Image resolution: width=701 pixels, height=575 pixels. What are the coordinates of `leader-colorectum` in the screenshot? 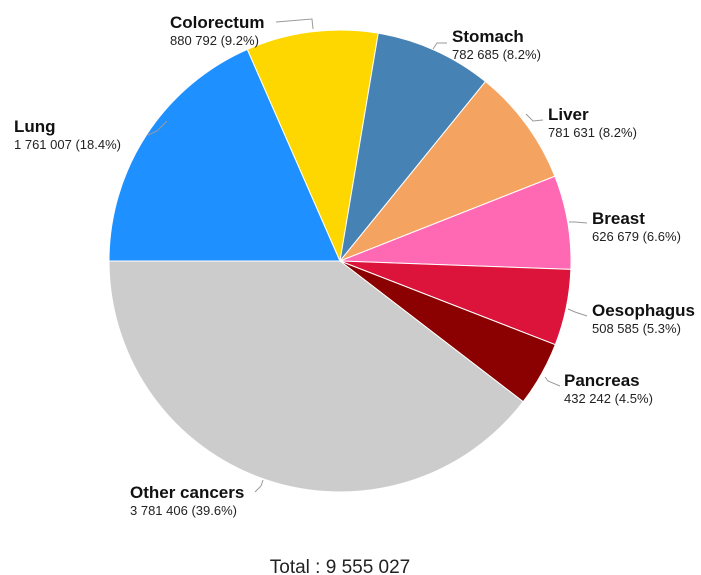 It's located at (294, 24).